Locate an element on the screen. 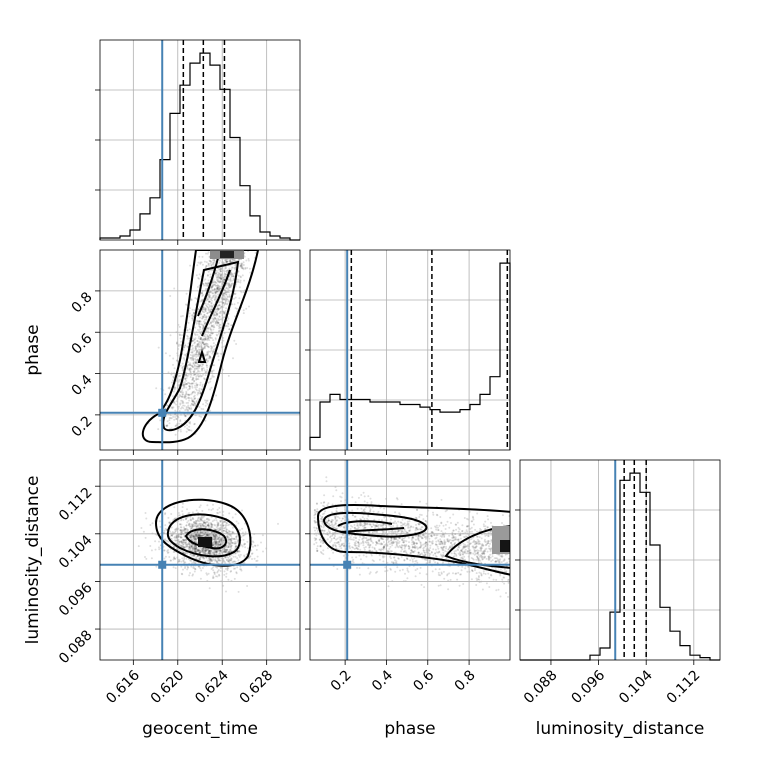 The image size is (760, 760). y-tick-label-luminosity-distance: 0.088 is located at coordinates (76, 647).